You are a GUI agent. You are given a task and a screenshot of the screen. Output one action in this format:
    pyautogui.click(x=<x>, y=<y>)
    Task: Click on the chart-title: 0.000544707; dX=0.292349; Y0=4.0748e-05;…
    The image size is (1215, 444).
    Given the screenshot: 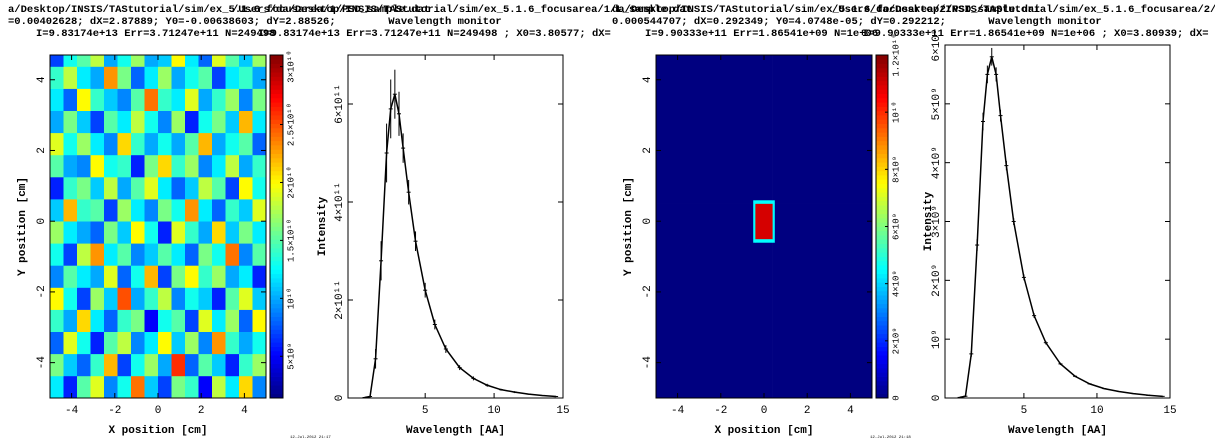 What is the action you would take?
    pyautogui.click(x=779, y=22)
    